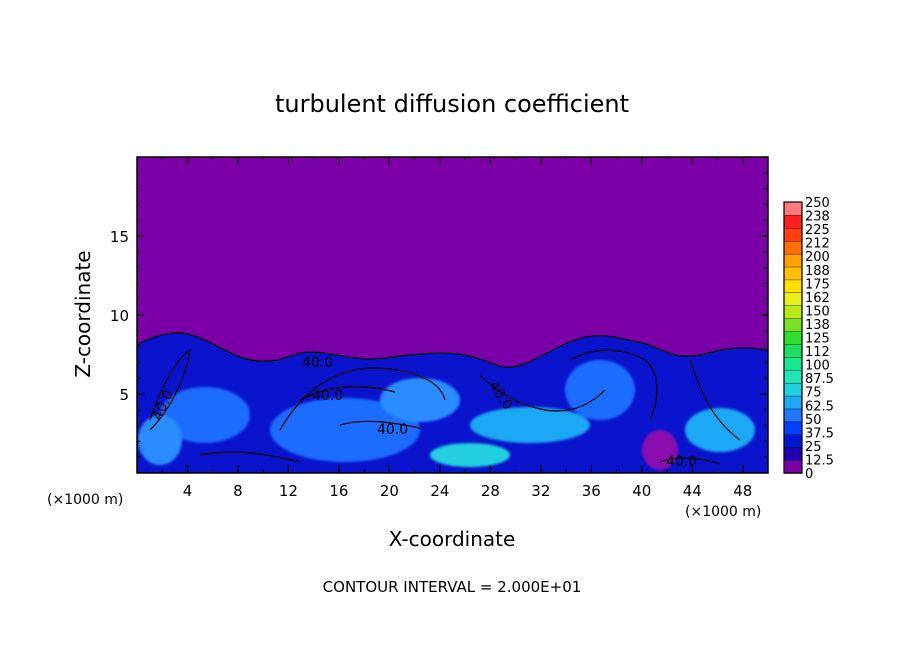  Describe the element at coordinates (742, 491) in the screenshot. I see `x-tick-label: 48` at that location.